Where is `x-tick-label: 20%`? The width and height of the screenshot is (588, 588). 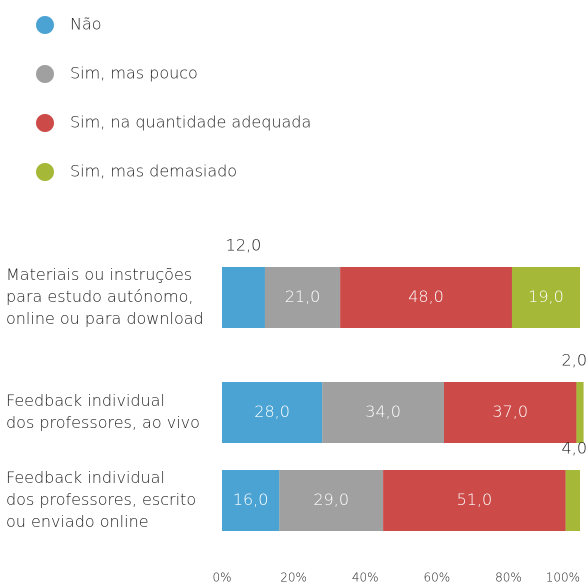
x-tick-label: 20% is located at coordinates (293, 578).